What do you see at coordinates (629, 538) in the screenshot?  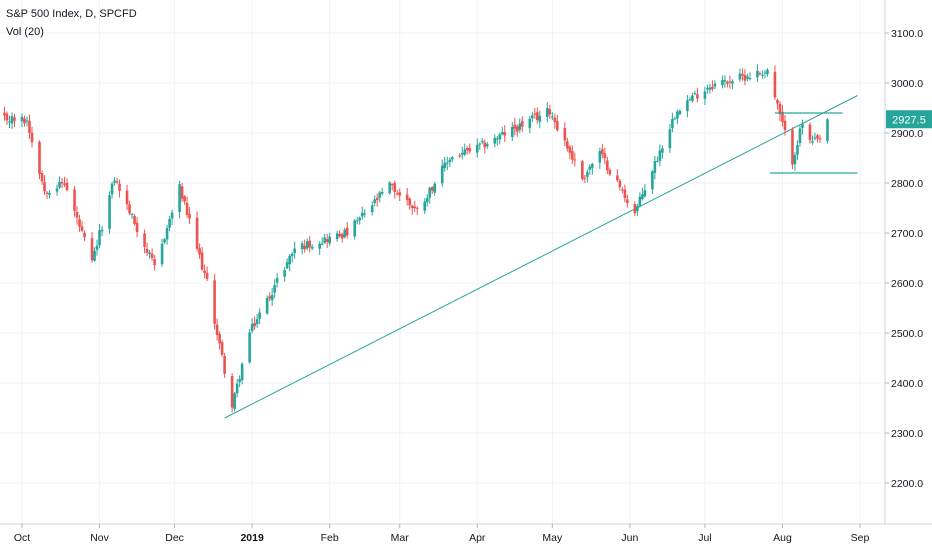 I see `time-tick-label: Jun` at bounding box center [629, 538].